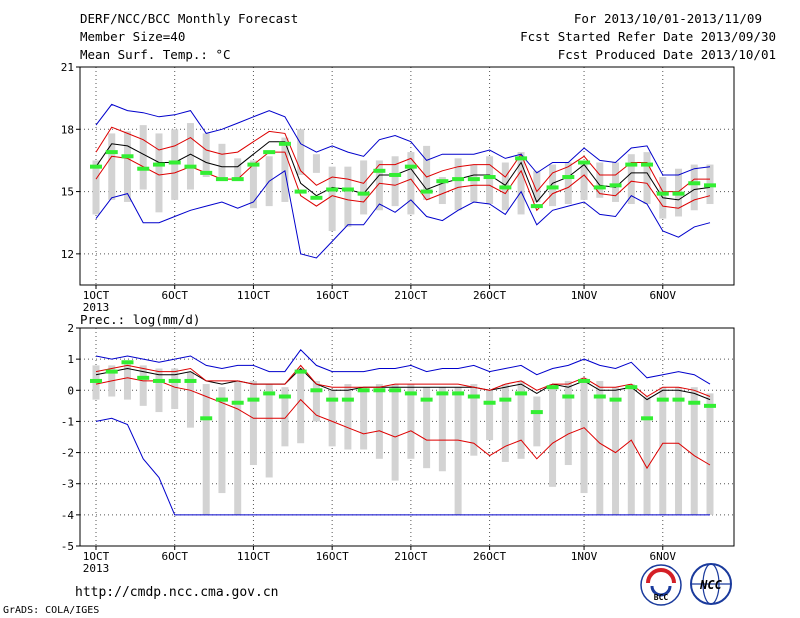 The width and height of the screenshot is (800, 618). What do you see at coordinates (96, 295) in the screenshot?
I see `temp-xtick-label: 1OCT` at bounding box center [96, 295].